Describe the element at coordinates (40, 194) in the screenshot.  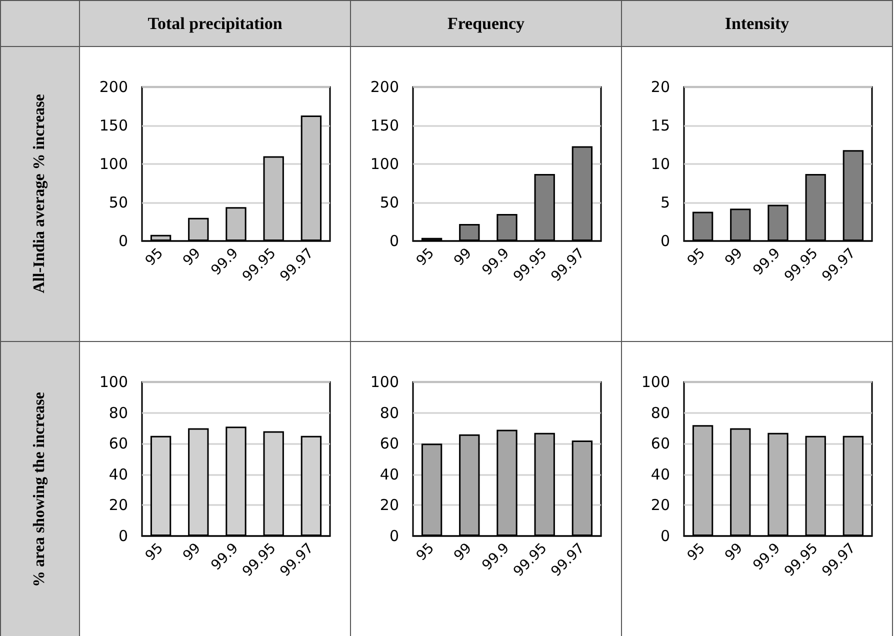
I see `y-axis-title: All-India average % increase` at that location.